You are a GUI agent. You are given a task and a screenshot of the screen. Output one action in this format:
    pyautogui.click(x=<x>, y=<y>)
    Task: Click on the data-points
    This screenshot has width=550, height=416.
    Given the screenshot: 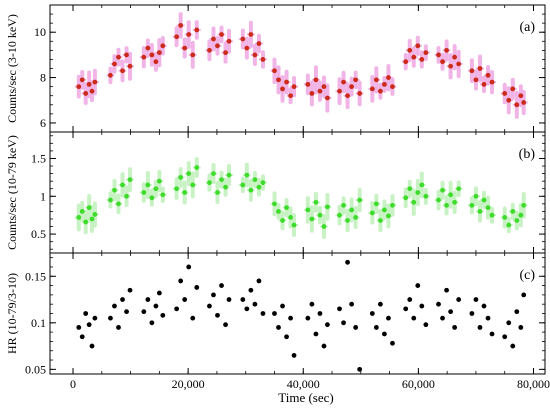 What is the action you would take?
    pyautogui.click(x=301, y=197)
    